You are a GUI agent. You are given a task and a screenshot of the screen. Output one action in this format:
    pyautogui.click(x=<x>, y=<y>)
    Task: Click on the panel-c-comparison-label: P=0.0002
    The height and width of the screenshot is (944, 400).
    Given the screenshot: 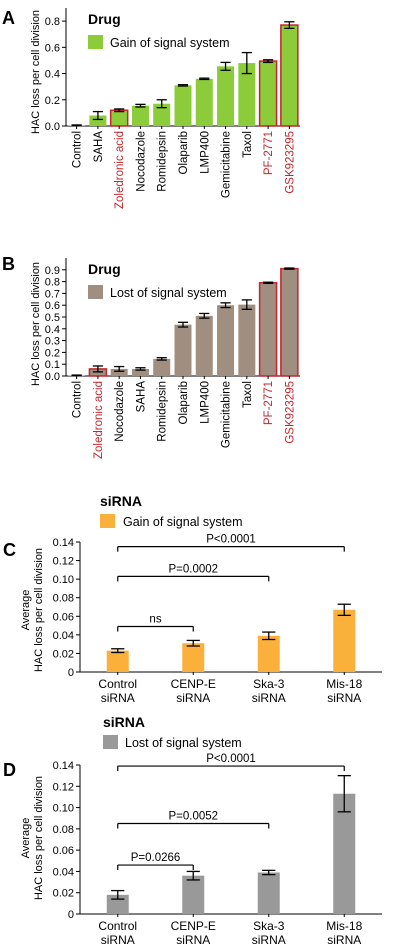 What is the action you would take?
    pyautogui.click(x=193, y=569)
    